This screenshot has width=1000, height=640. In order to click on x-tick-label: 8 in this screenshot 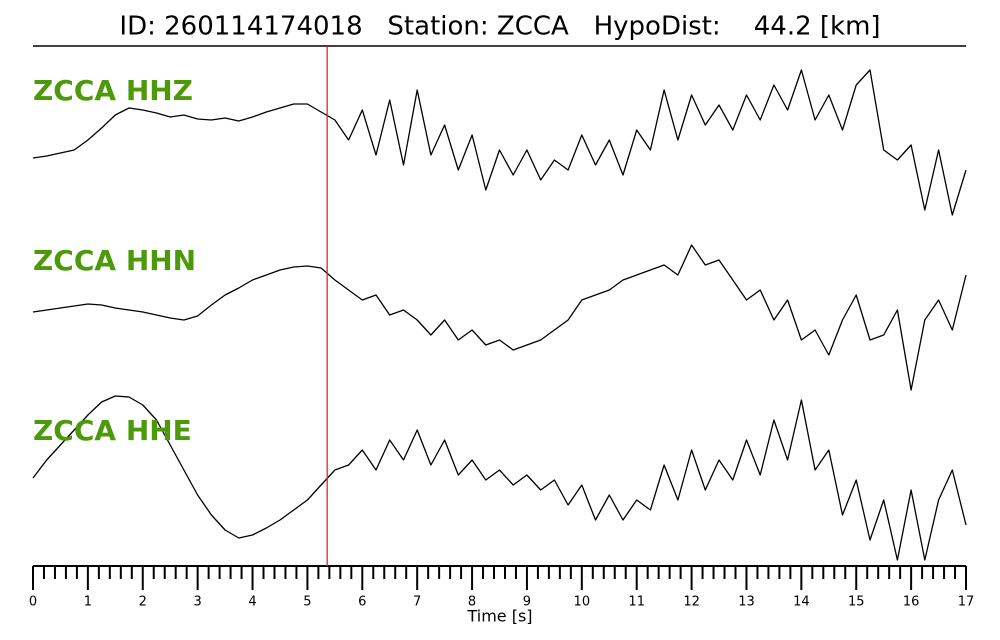, I will do `click(472, 602)`.